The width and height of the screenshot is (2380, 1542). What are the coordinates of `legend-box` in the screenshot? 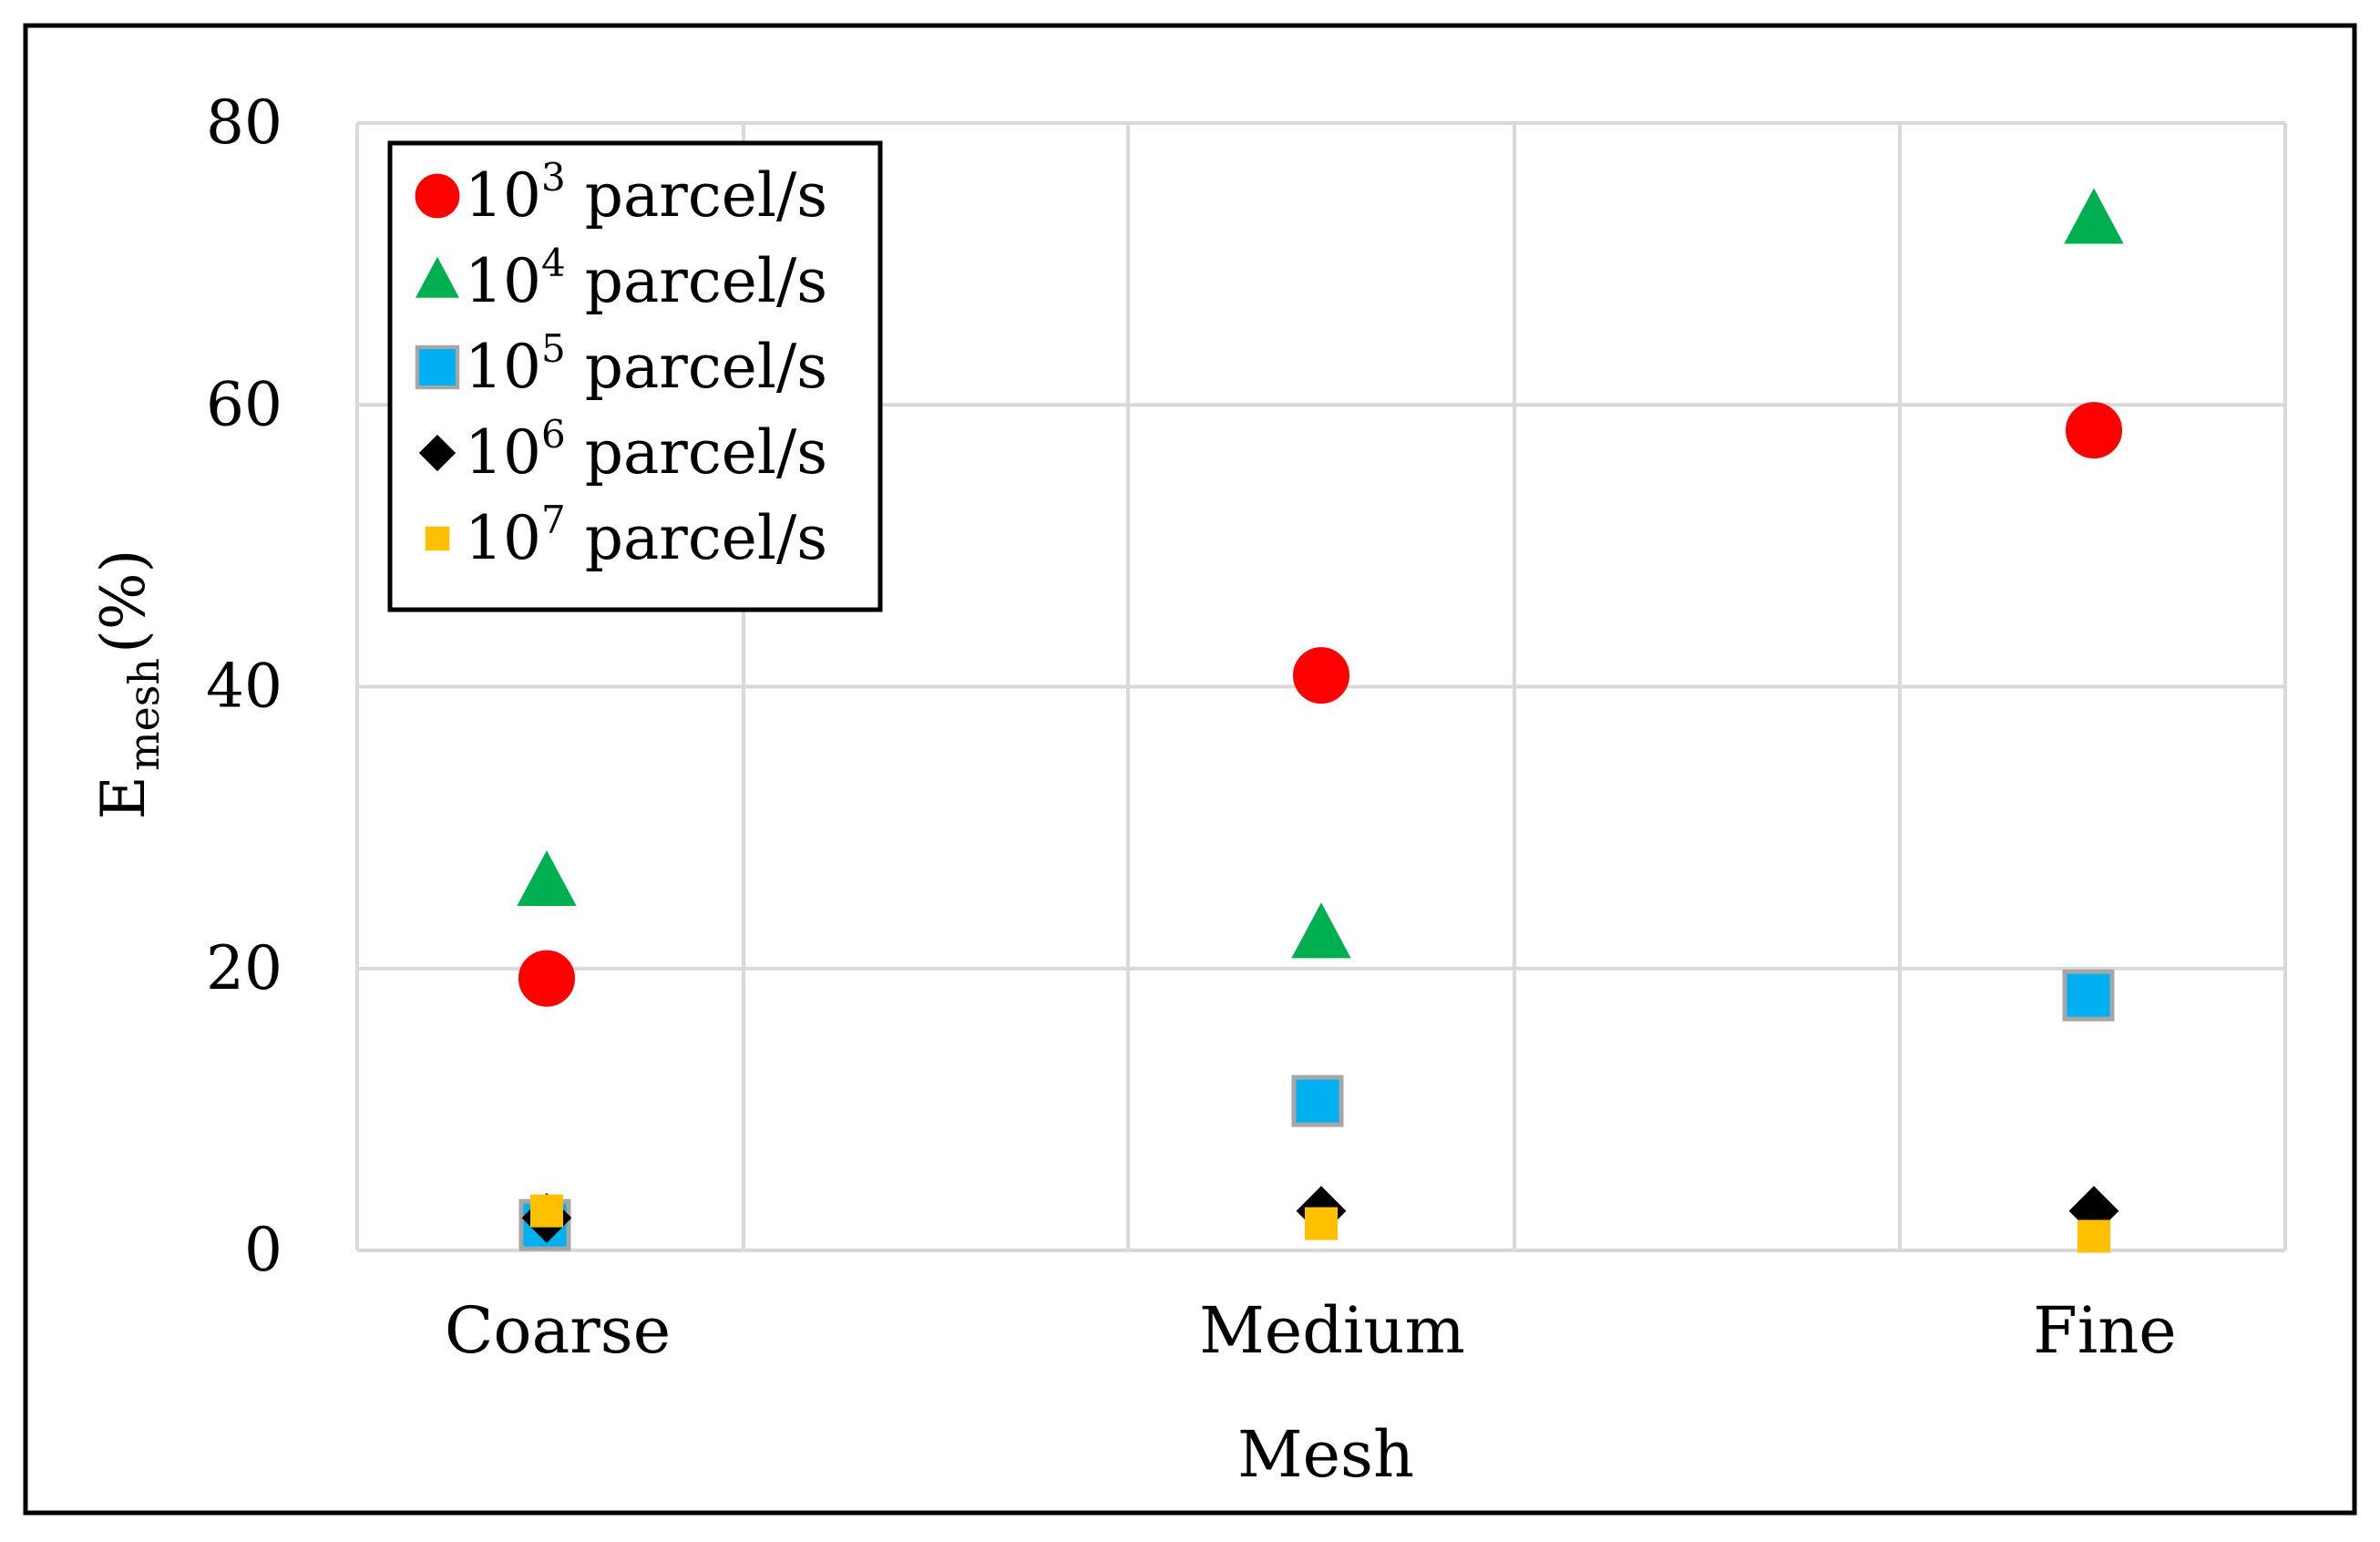 It's located at (635, 376).